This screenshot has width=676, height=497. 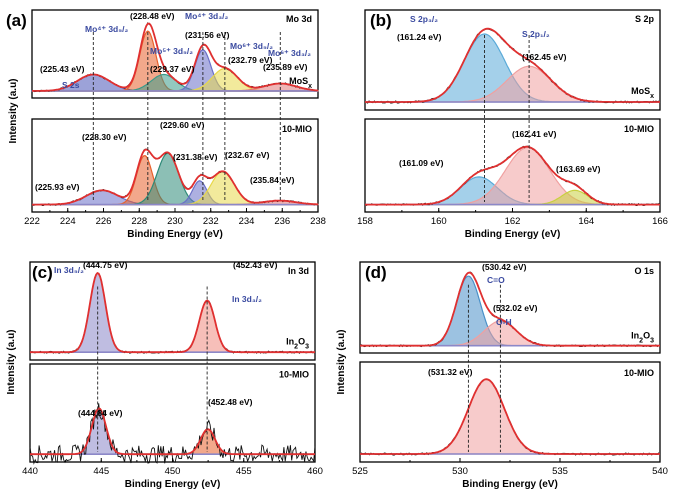 What do you see at coordinates (439, 221) in the screenshot?
I see `x-tick-label: 160` at bounding box center [439, 221].